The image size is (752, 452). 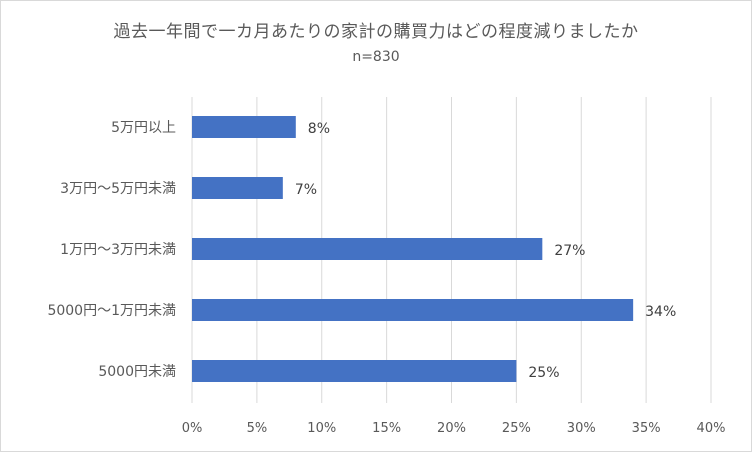 I want to click on data-label: 7%, so click(x=306, y=190).